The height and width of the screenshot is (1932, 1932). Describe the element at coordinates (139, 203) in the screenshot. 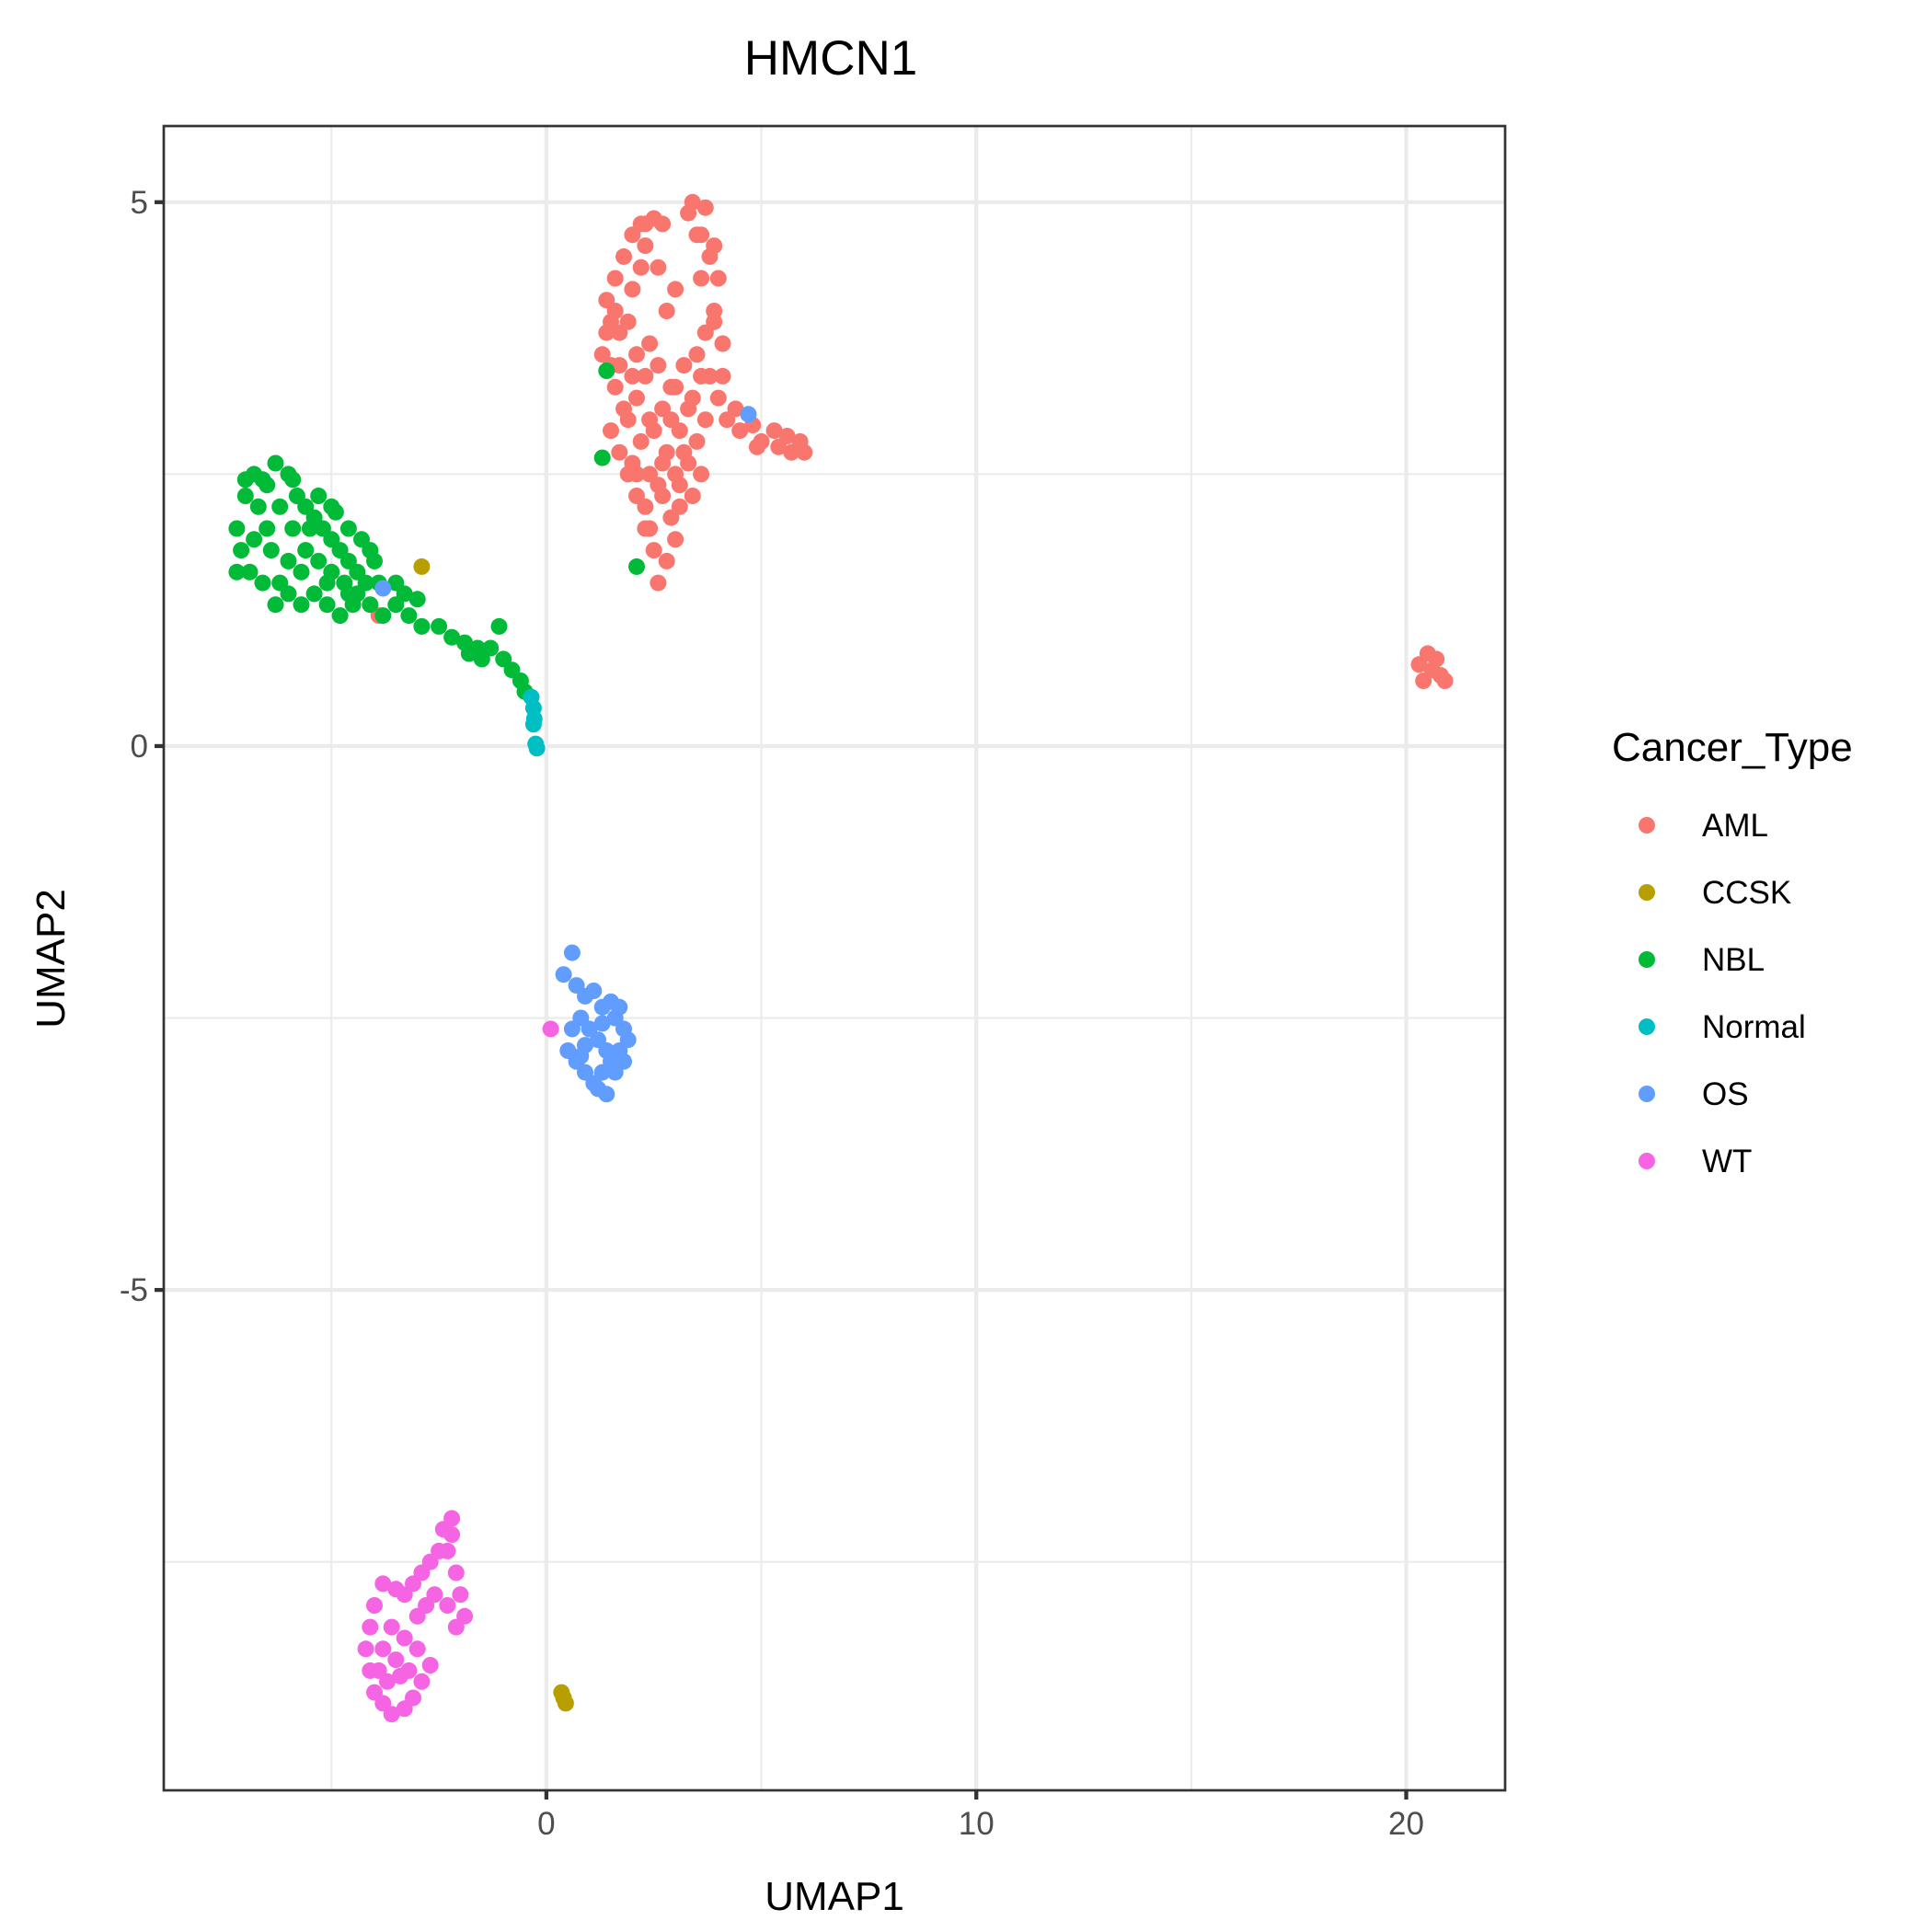

I see `y-tick-label: 5` at that location.